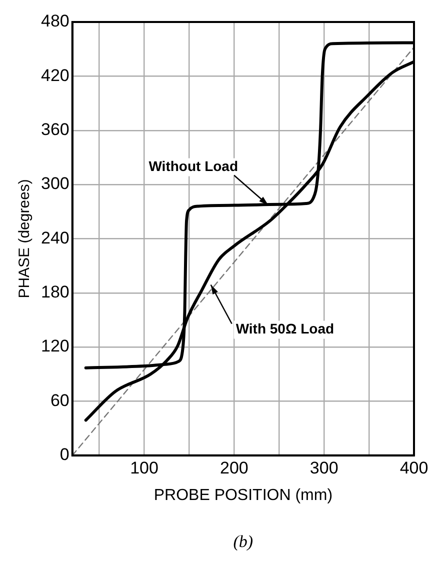 The width and height of the screenshot is (440, 567). Describe the element at coordinates (55, 75) in the screenshot. I see `y-tick-label: 420` at that location.